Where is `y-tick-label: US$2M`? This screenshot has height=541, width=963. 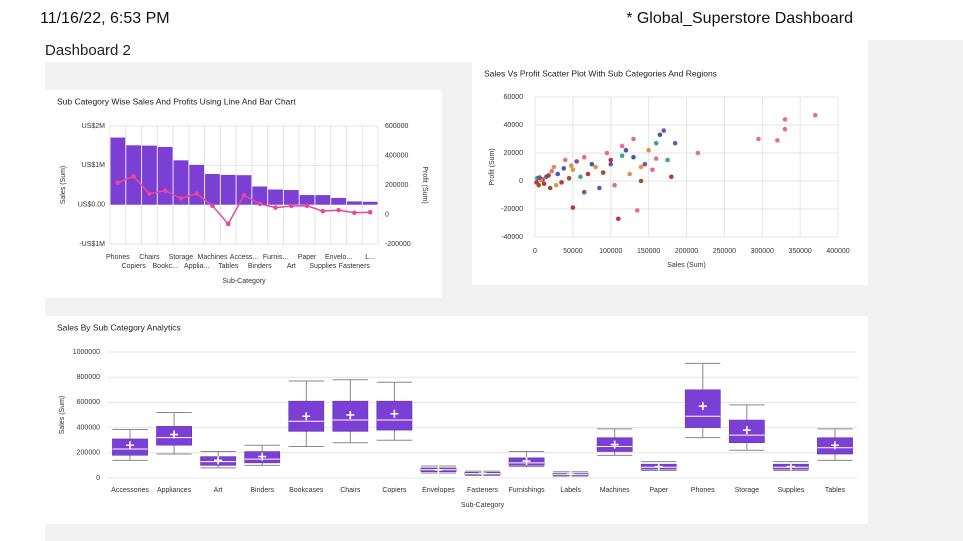
y-tick-label: US$2M is located at coordinates (94, 126).